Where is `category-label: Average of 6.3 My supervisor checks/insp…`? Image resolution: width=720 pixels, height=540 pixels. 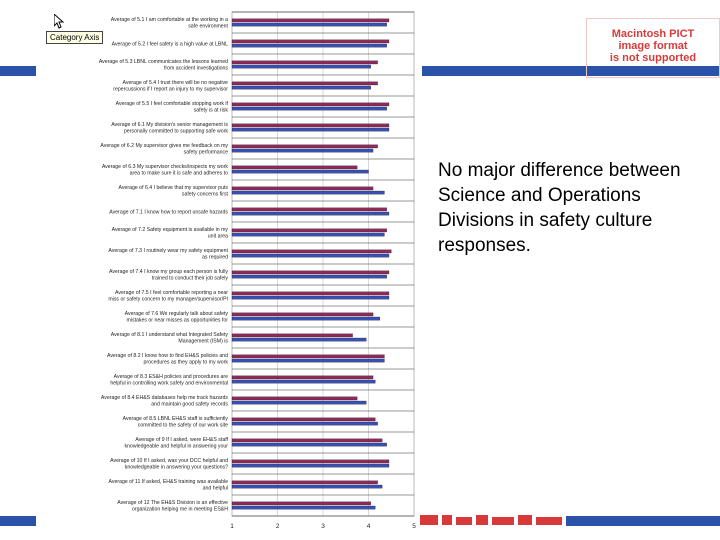
category-label: Average of 6.3 My supervisor checks/insp… is located at coordinates (165, 170).